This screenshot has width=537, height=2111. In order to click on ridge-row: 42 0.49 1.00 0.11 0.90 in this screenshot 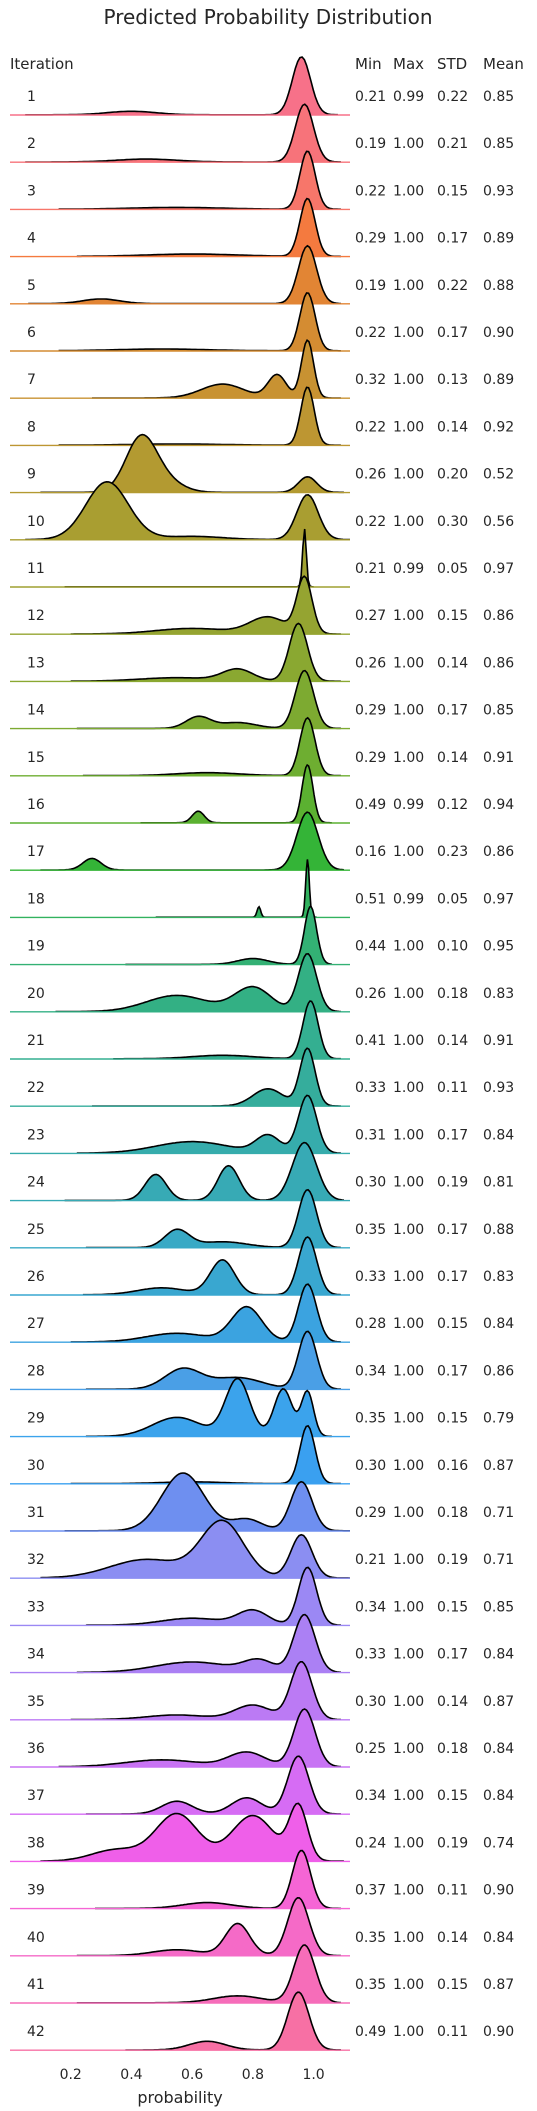, I will do `click(262, 2021)`.